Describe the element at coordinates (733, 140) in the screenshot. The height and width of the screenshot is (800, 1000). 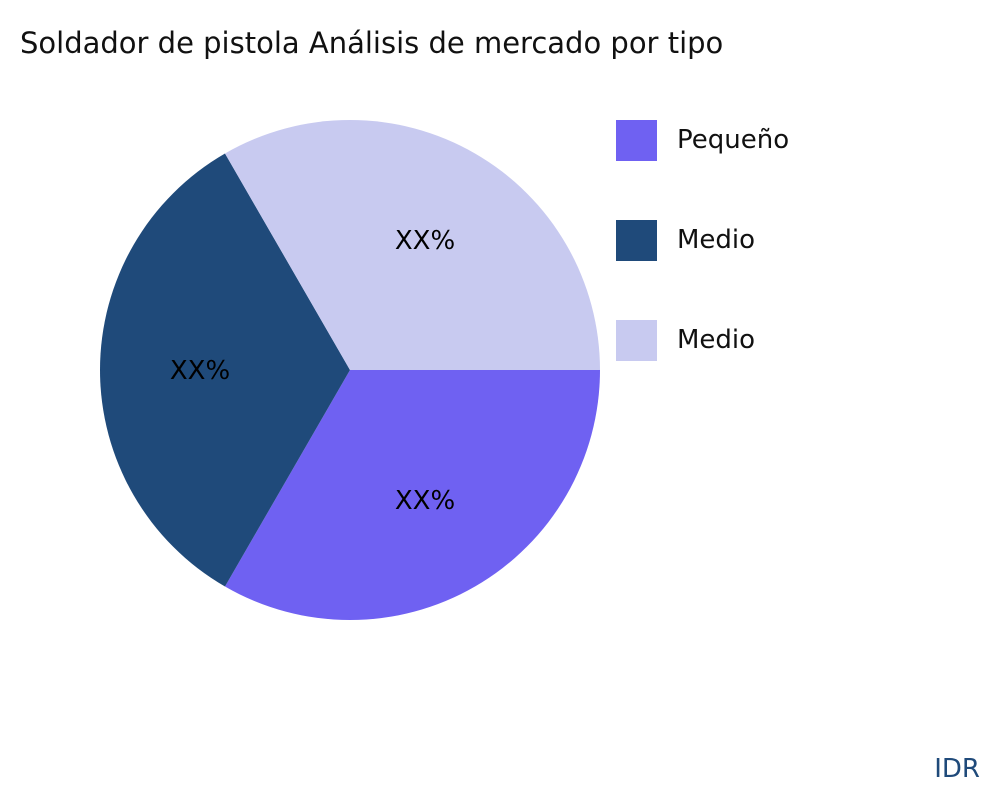
I see `legend-label: Pequeño` at that location.